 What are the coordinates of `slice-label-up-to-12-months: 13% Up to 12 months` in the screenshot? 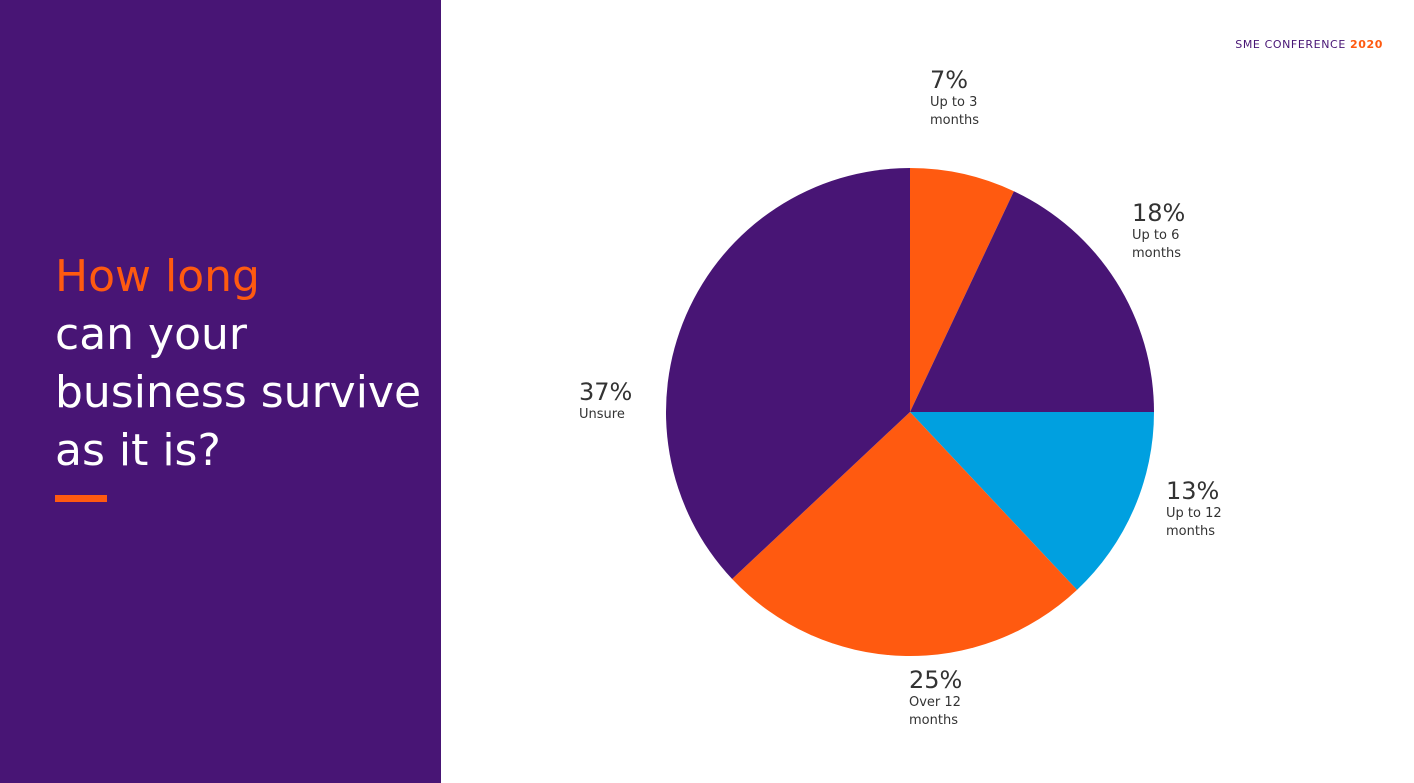 It's located at (1206, 509).